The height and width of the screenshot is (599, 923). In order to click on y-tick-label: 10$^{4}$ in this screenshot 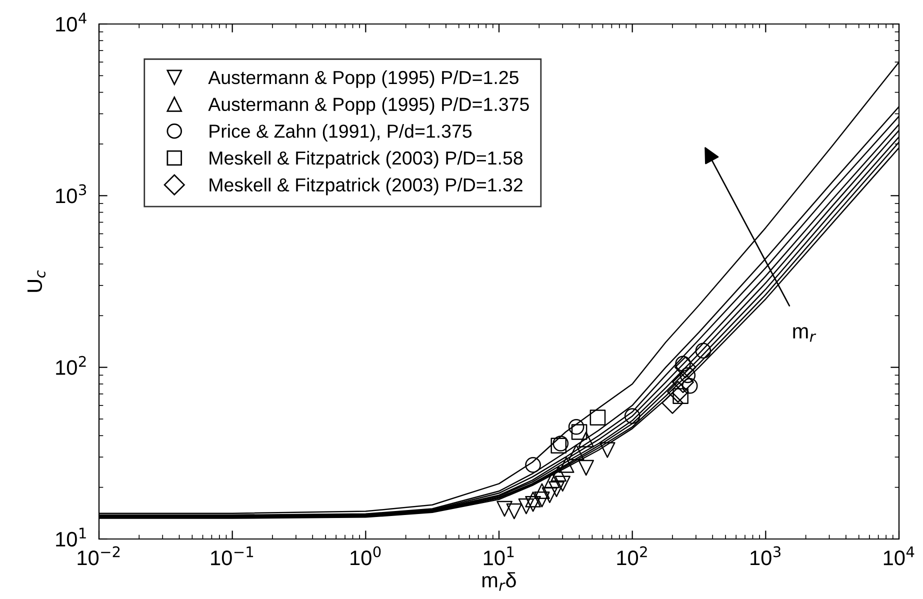, I will do `click(71, 22)`.